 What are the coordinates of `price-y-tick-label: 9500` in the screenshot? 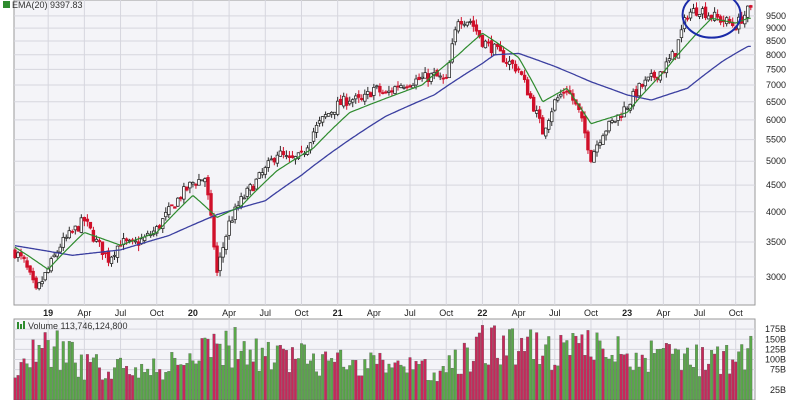 It's located at (776, 16).